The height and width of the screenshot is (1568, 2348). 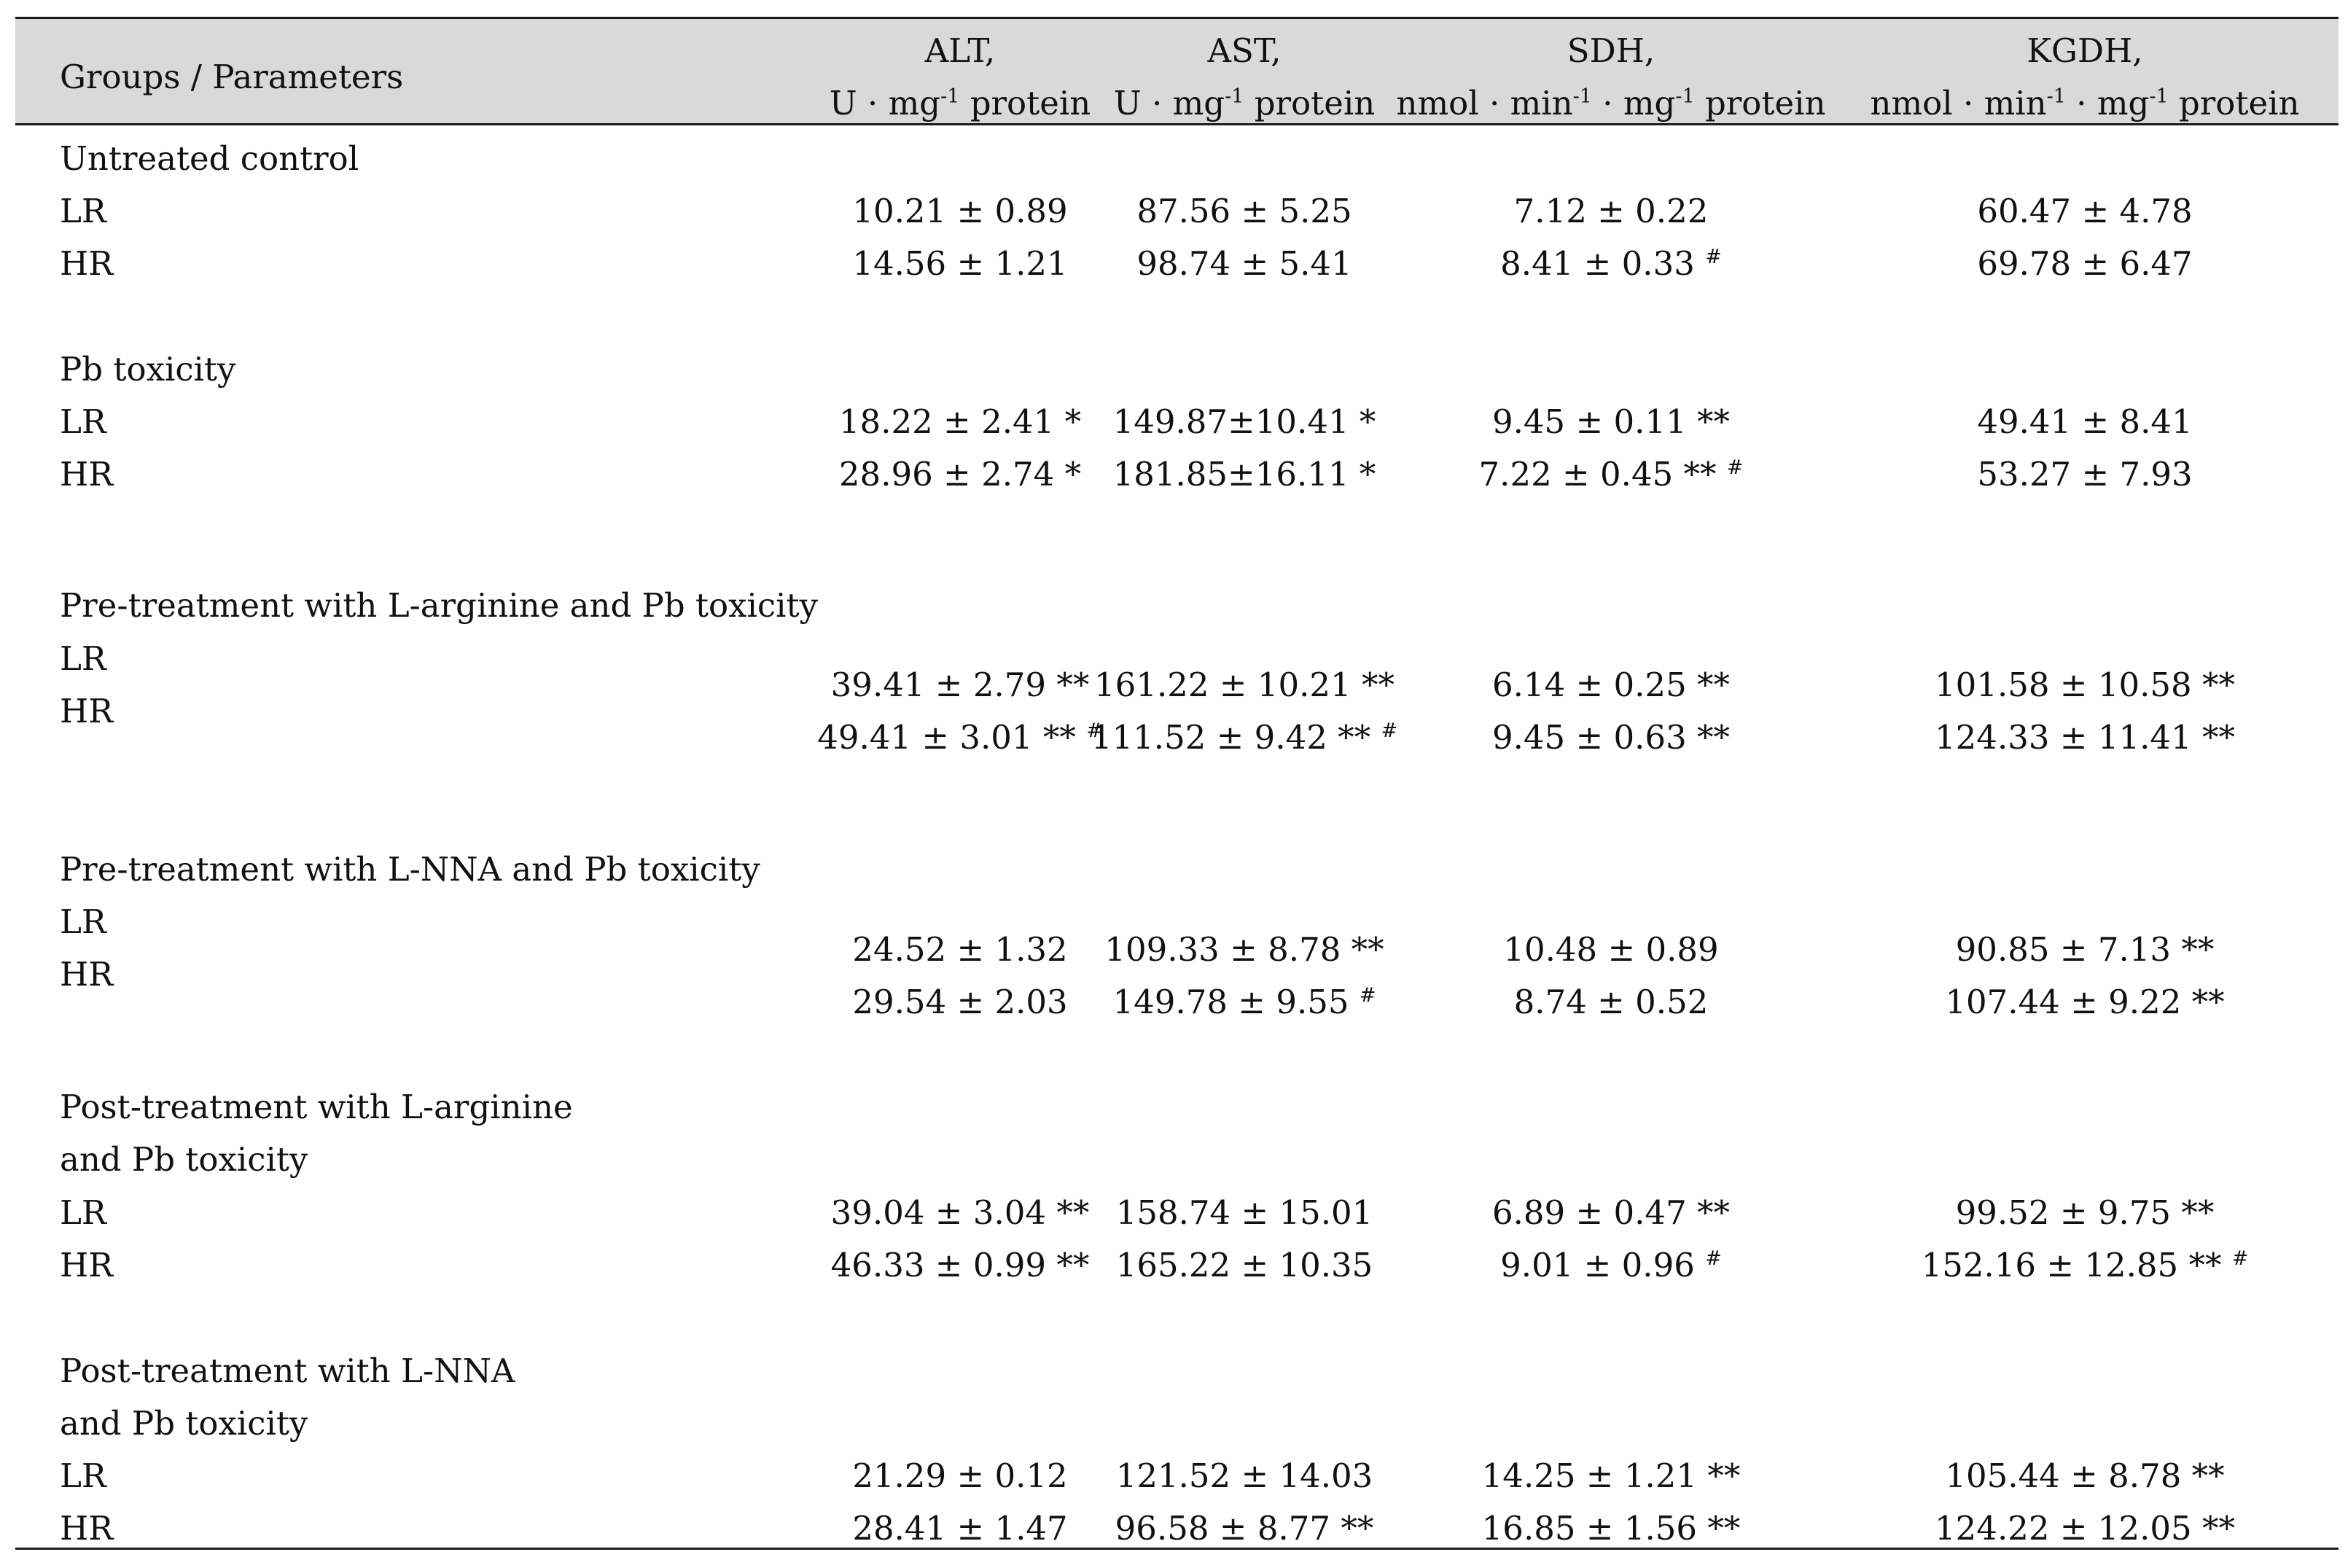 I want to click on cell-sdh: 16.85 ± 1.56 **, so click(x=1611, y=1528).